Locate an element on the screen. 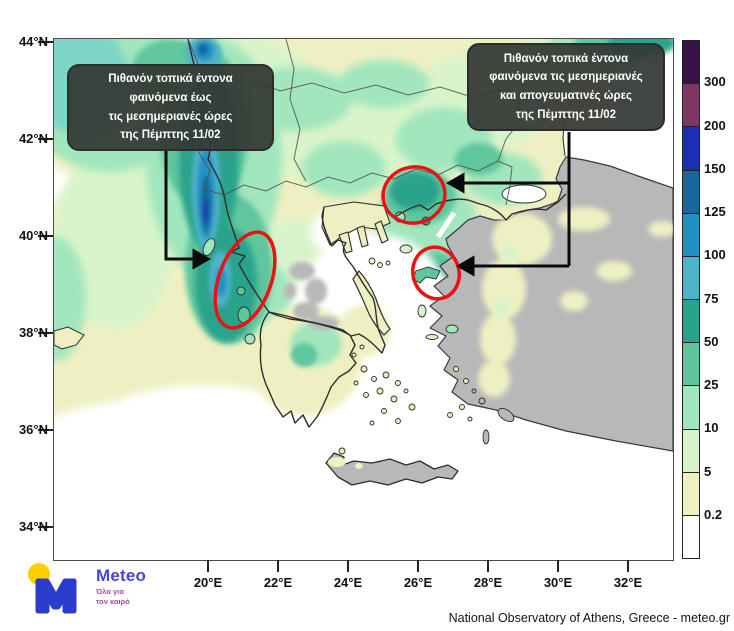 The width and height of the screenshot is (734, 631). meteo-logo: Meteo Όλα για τον καιρό is located at coordinates (106, 593).